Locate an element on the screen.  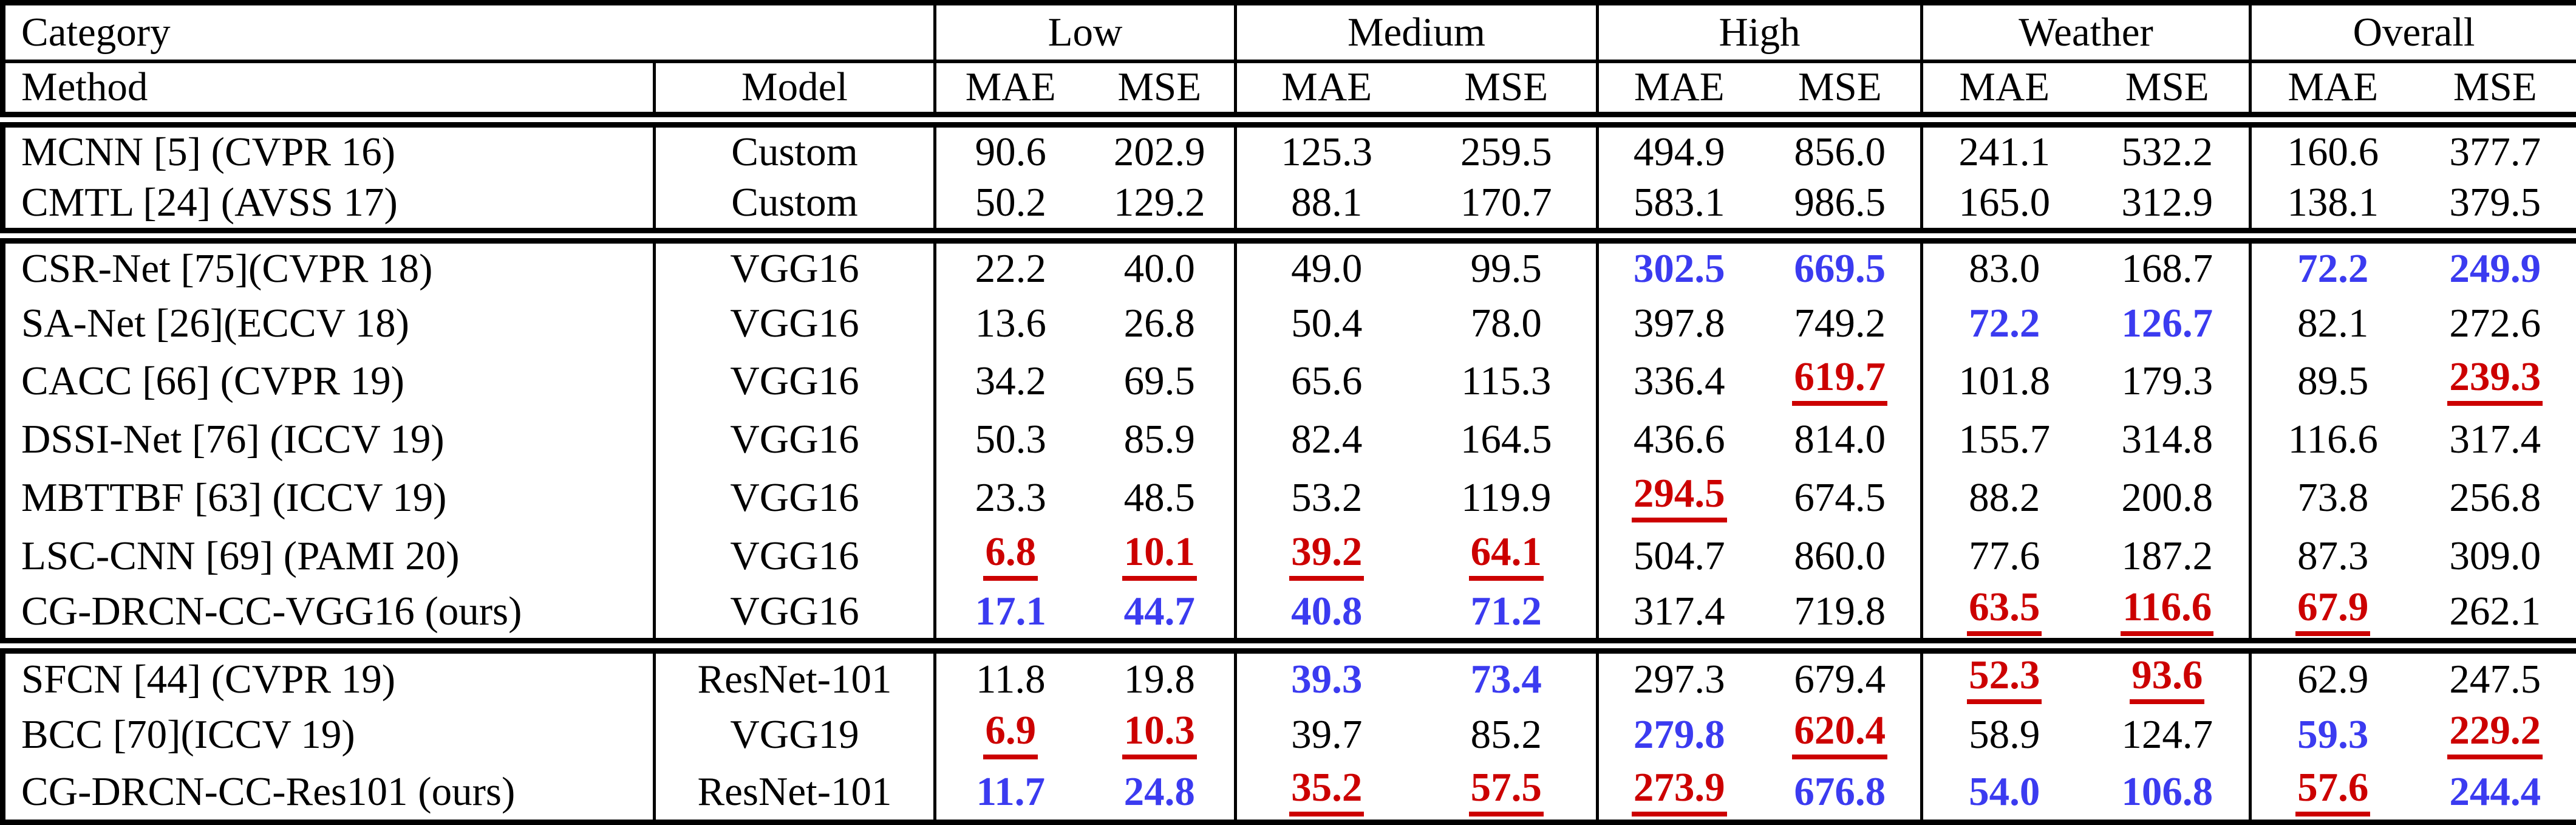
metric-cell: 126.7 is located at coordinates (2169, 323).